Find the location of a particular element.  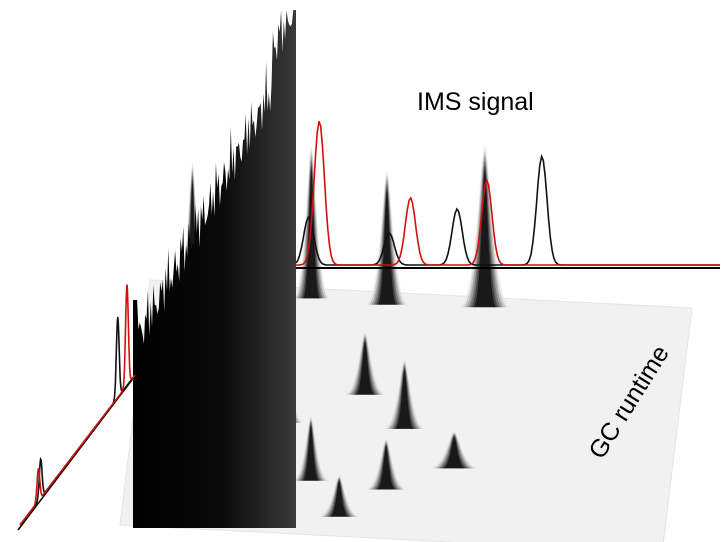

ims-signal-axis-label: IMS signal is located at coordinates (475, 102).